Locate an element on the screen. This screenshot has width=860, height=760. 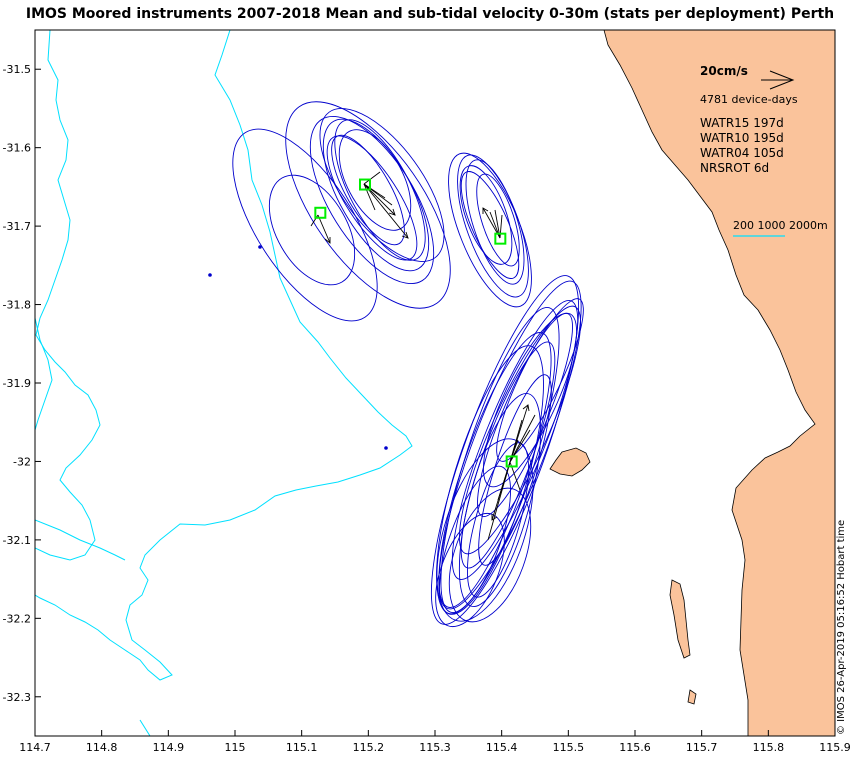
y-tick-label: -31.8 is located at coordinates (17, 305).